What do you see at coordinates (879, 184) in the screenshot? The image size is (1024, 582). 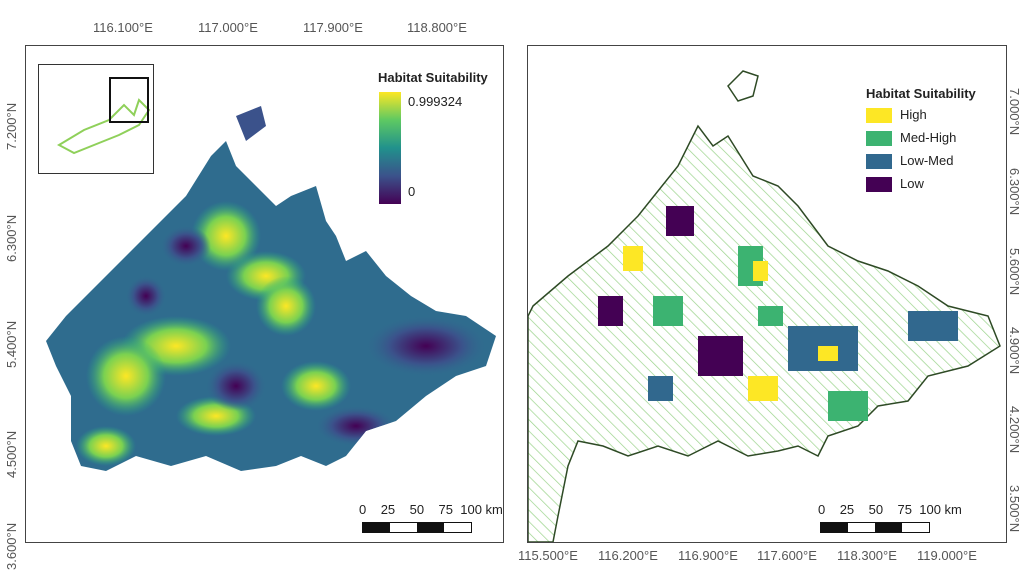 I see `legend-swatch-low` at bounding box center [879, 184].